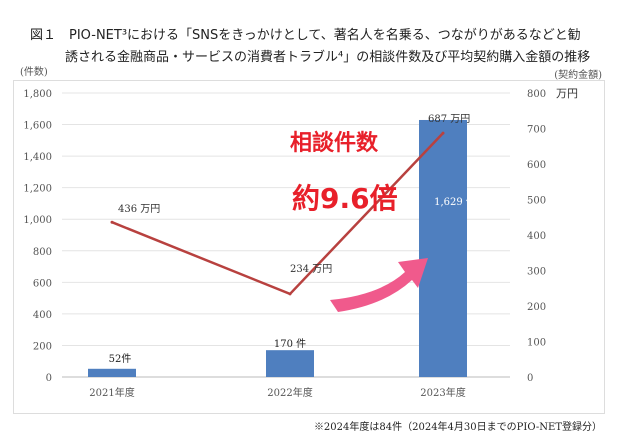 Image resolution: width=620 pixels, height=440 pixels. Describe the element at coordinates (289, 392) in the screenshot. I see `x-tick-label: 2022年度` at that location.